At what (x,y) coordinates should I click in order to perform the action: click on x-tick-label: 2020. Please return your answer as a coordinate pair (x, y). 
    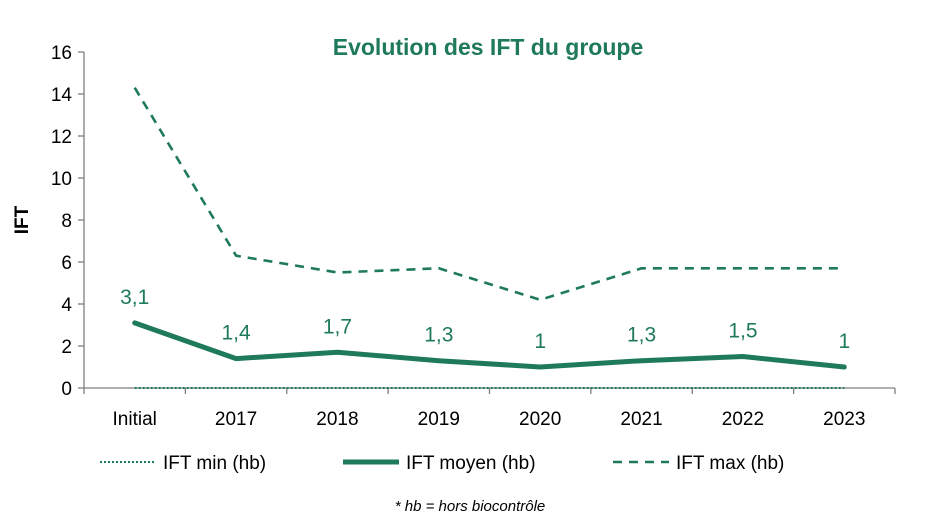
    Looking at the image, I should click on (540, 419).